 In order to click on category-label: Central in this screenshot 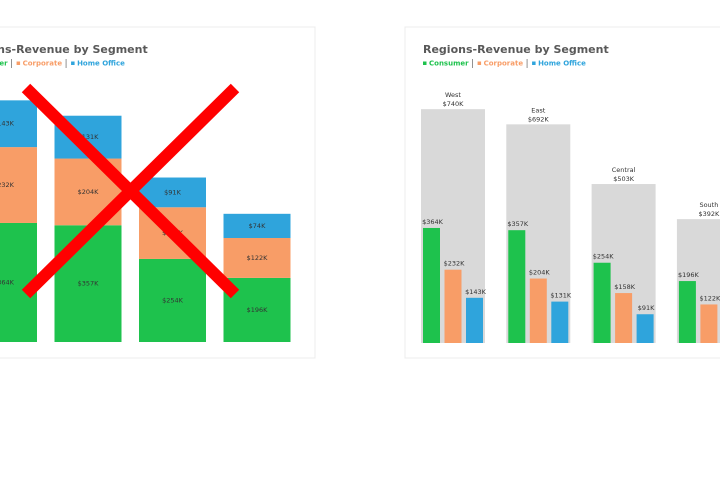, I will do `click(624, 170)`.